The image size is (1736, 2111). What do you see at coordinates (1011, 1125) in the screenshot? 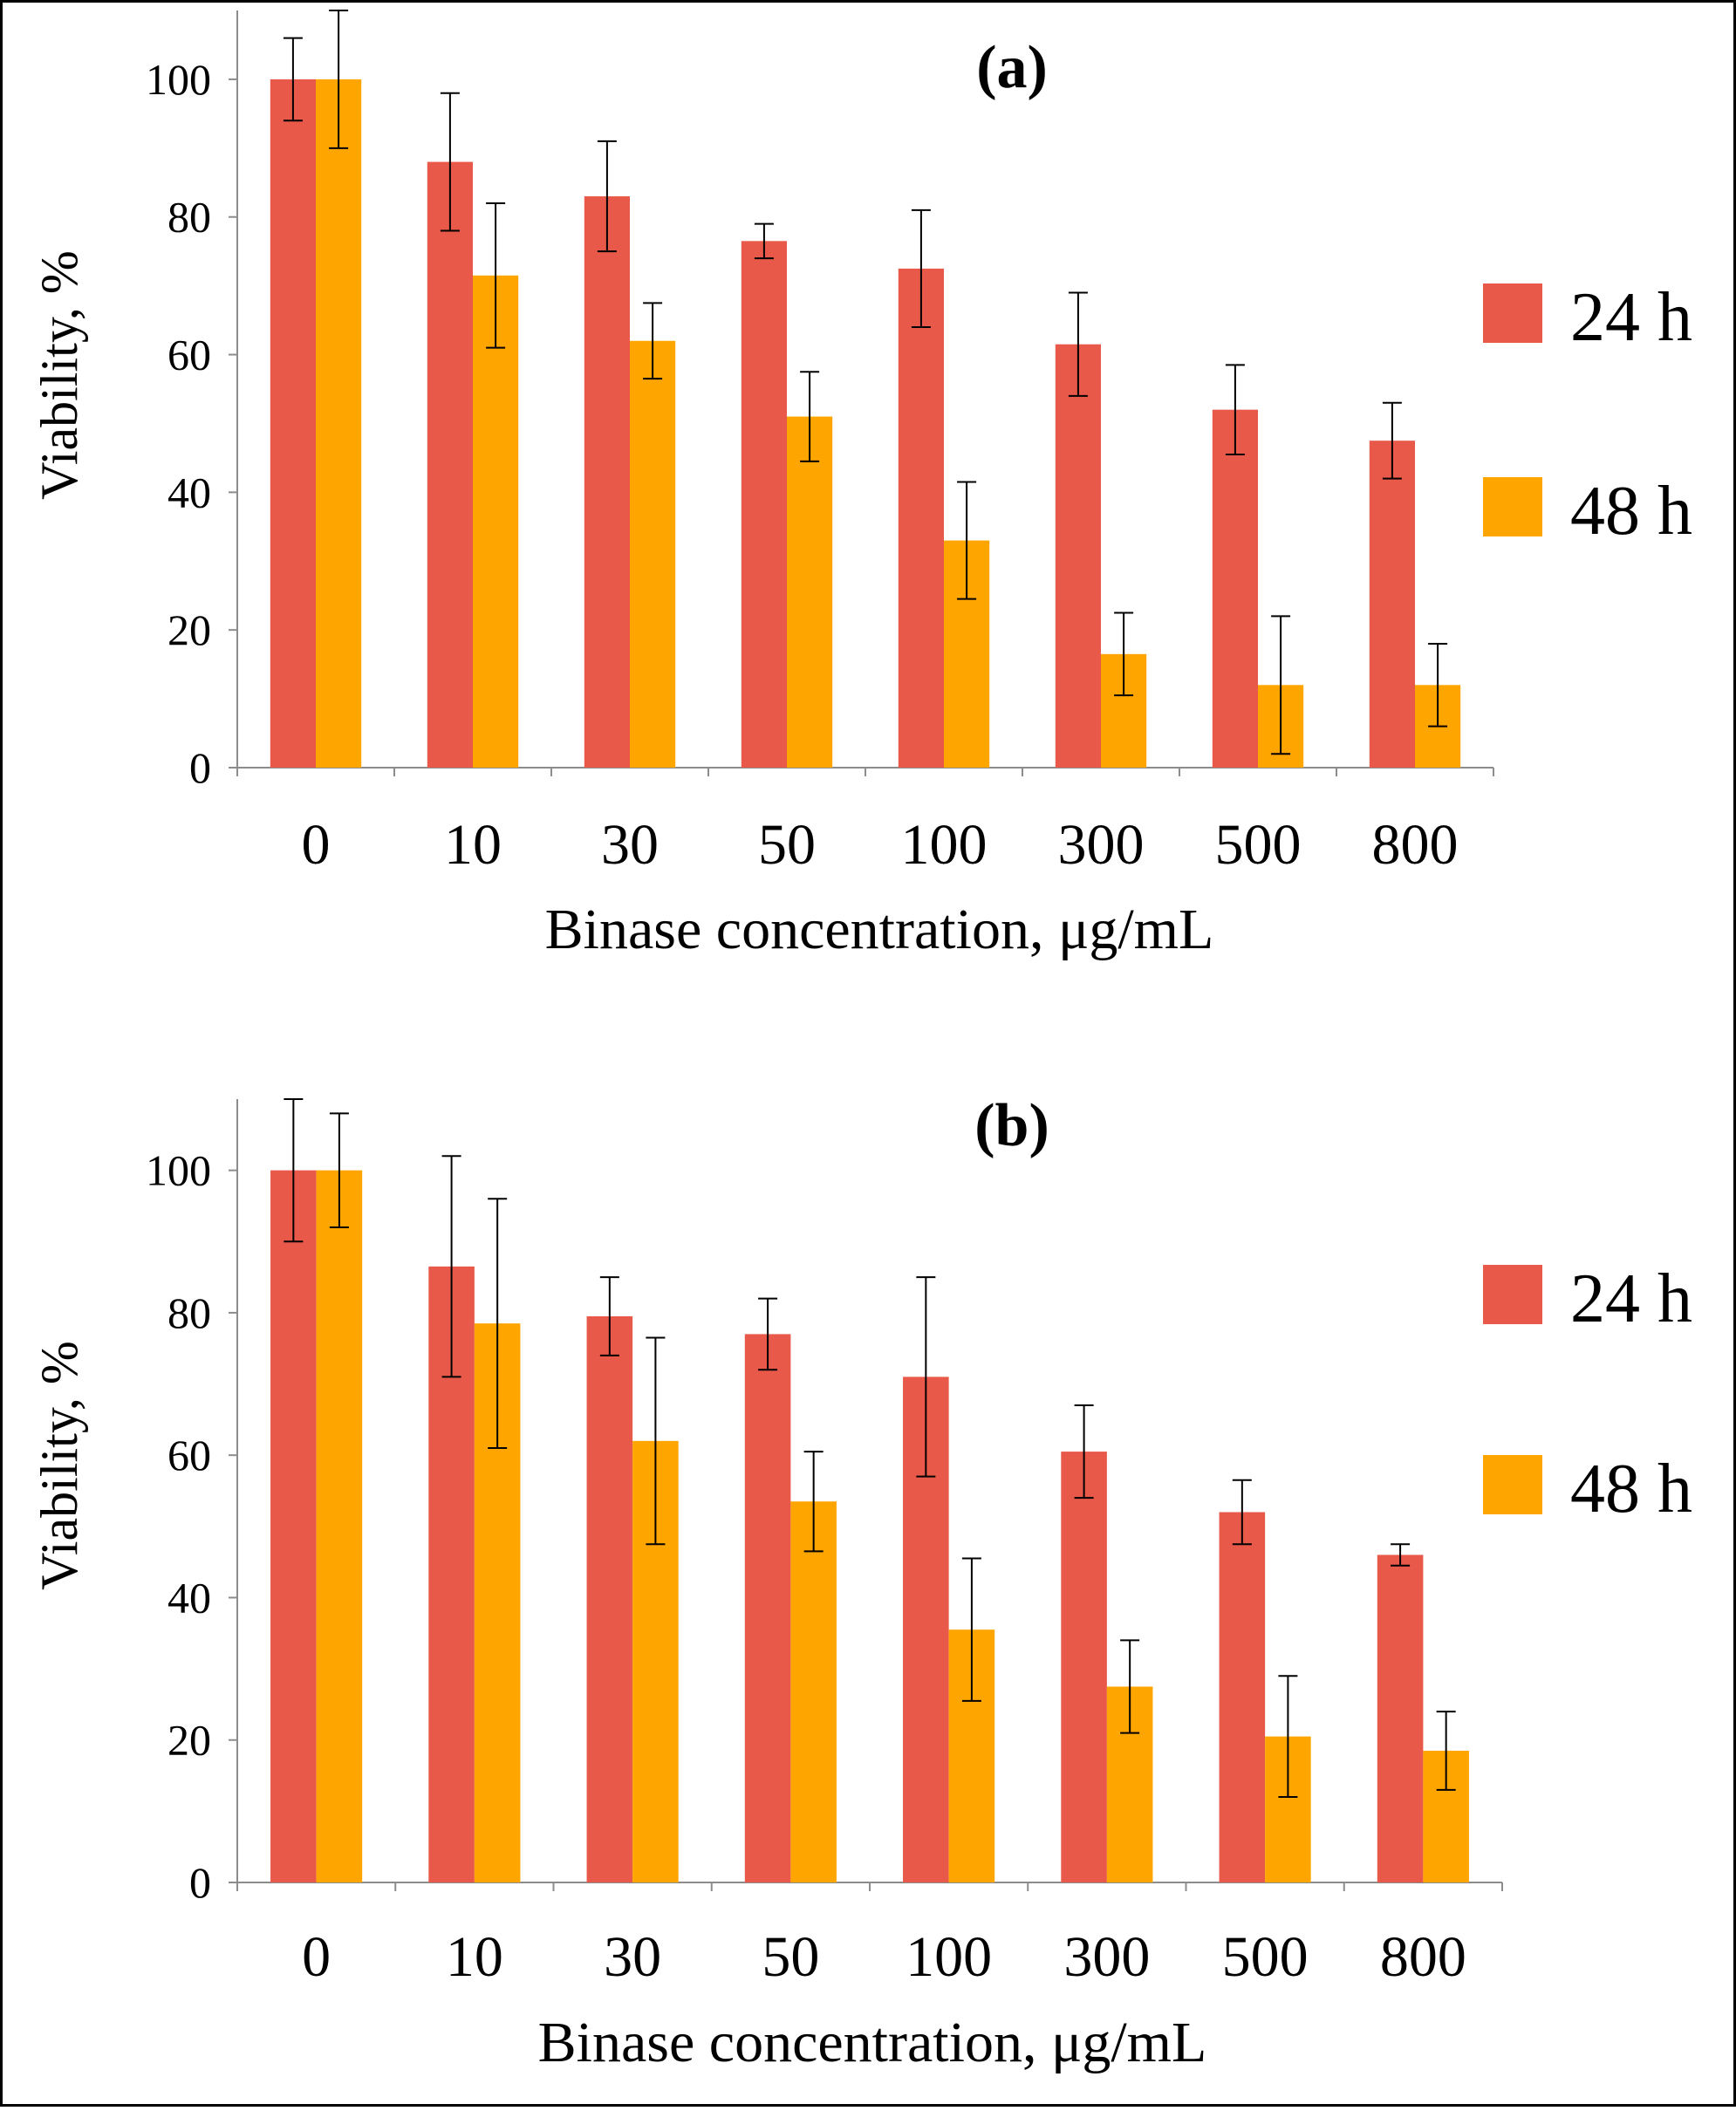
I see `panel-title: (b)` at bounding box center [1011, 1125].